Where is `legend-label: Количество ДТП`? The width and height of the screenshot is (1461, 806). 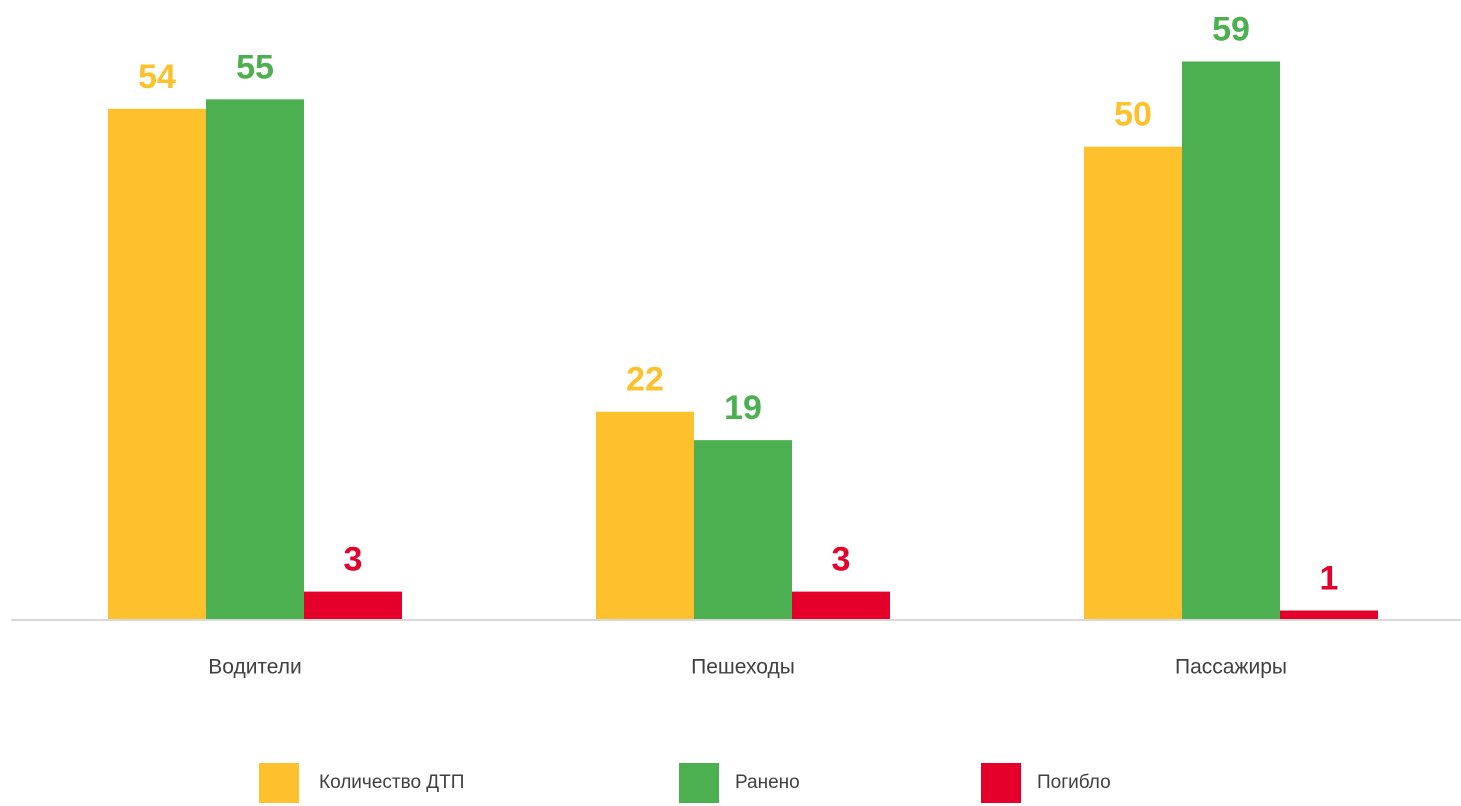 legend-label: Количество ДТП is located at coordinates (391, 782).